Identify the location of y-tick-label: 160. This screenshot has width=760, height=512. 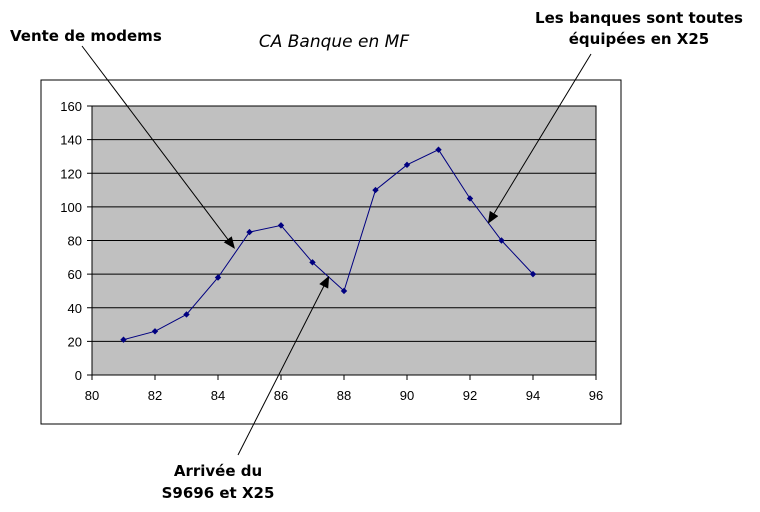
(71, 106).